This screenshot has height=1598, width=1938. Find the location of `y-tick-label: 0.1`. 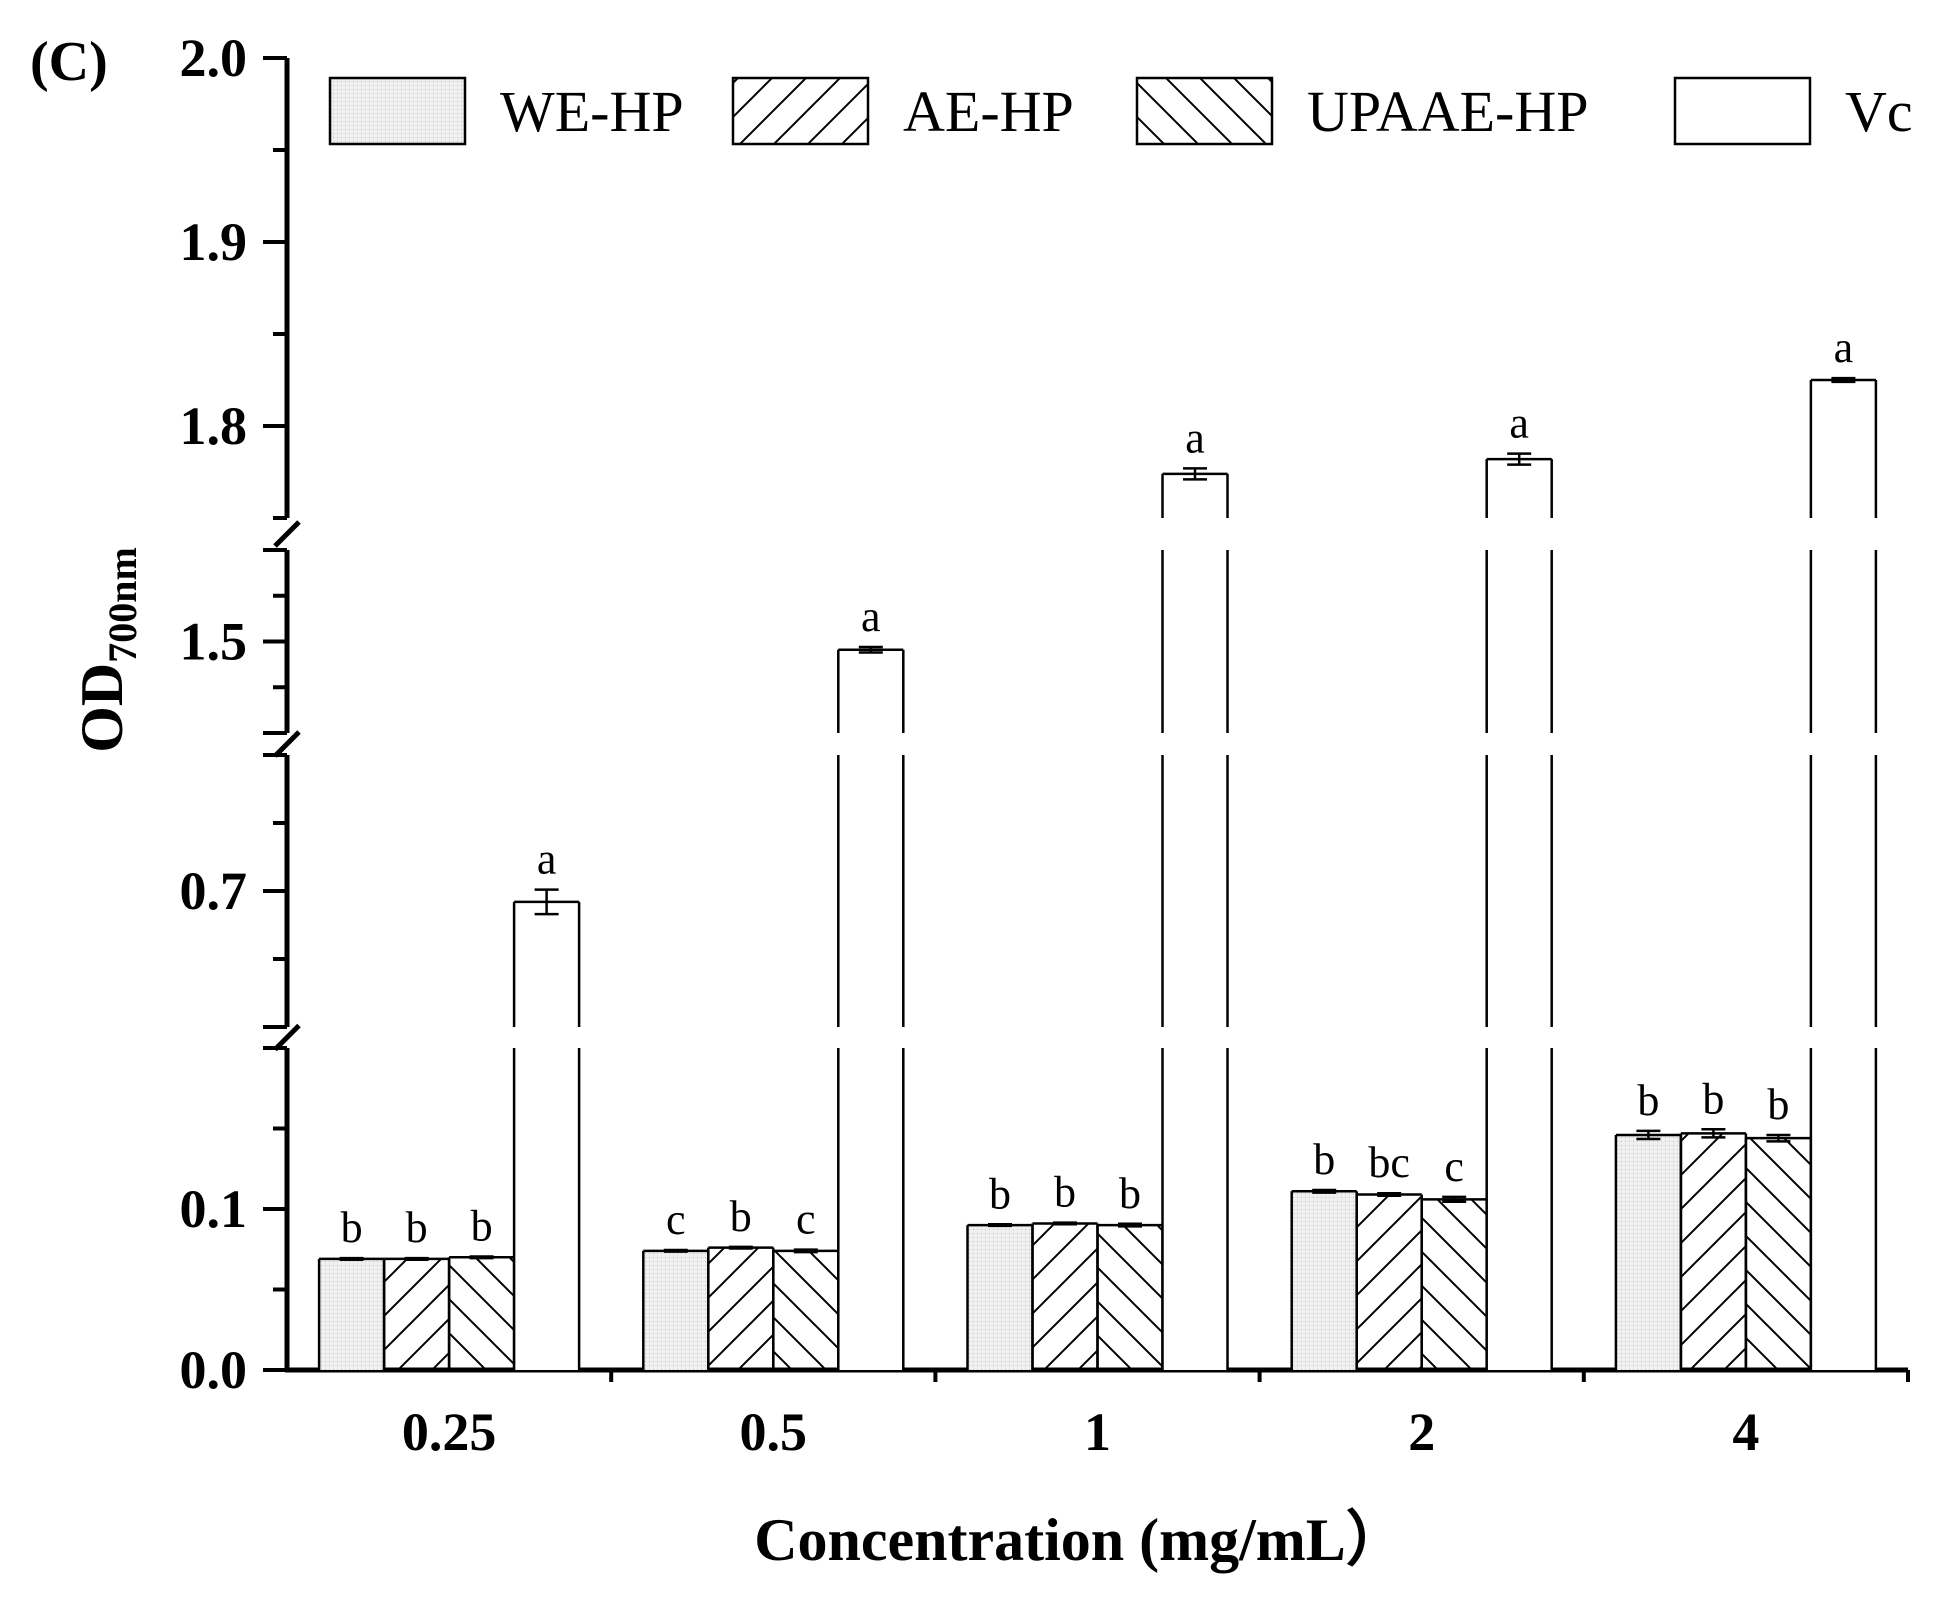

y-tick-label: 0.1 is located at coordinates (214, 1209).